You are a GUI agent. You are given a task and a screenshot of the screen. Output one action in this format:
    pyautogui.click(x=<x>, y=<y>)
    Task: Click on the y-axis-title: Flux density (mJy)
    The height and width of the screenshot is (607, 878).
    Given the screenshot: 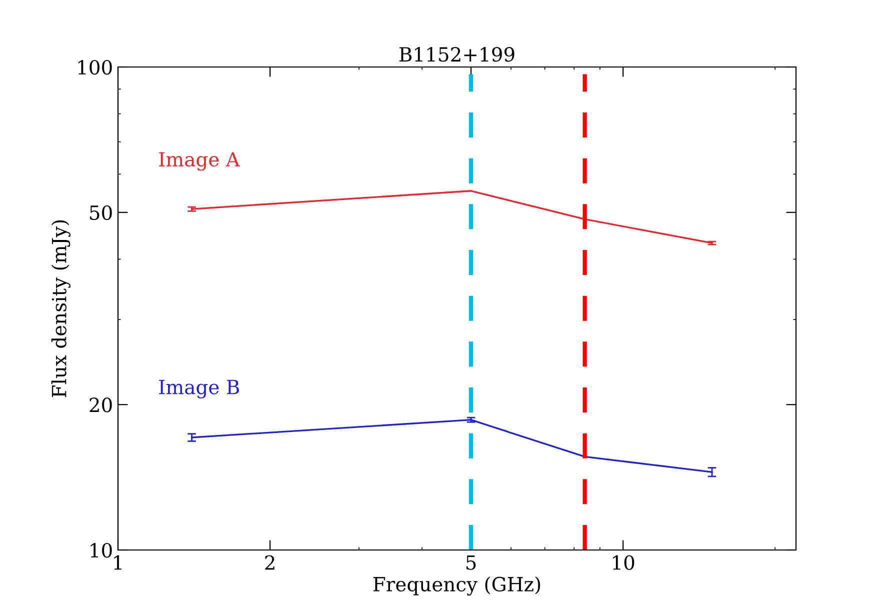 What is the action you would take?
    pyautogui.click(x=60, y=309)
    